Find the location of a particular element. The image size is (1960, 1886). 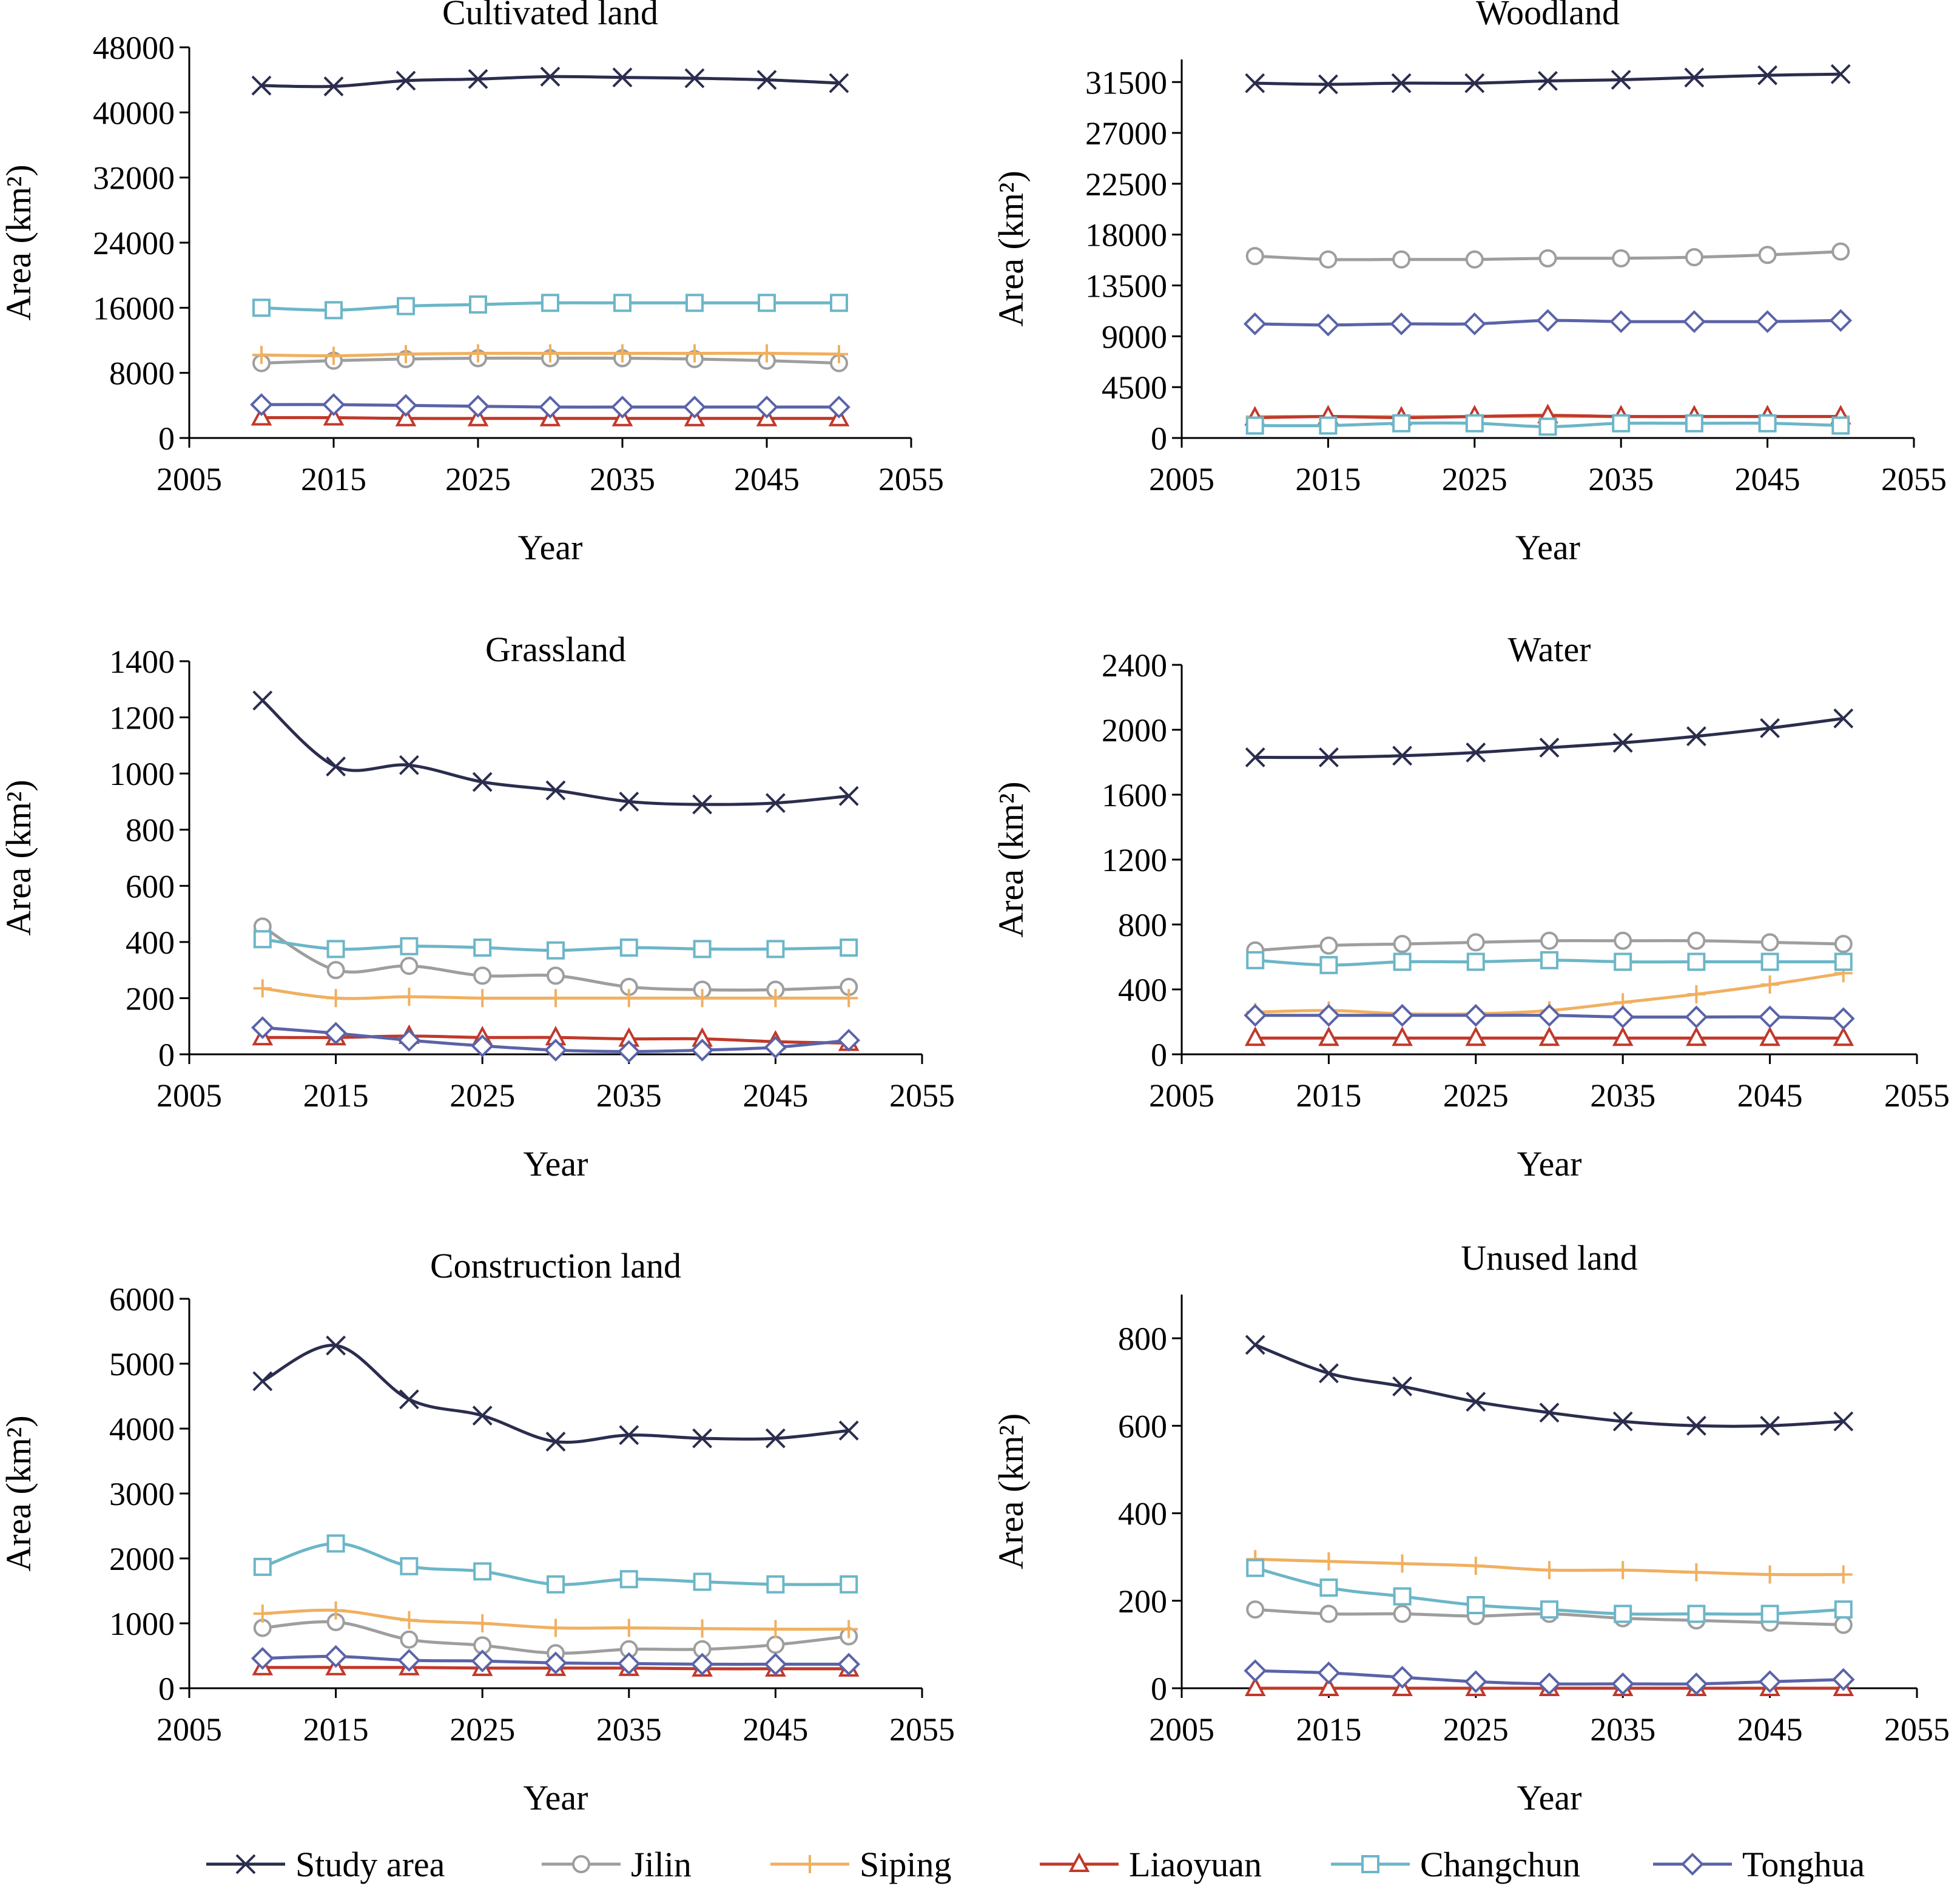

y-tick-label: 27000 is located at coordinates (1126, 133).